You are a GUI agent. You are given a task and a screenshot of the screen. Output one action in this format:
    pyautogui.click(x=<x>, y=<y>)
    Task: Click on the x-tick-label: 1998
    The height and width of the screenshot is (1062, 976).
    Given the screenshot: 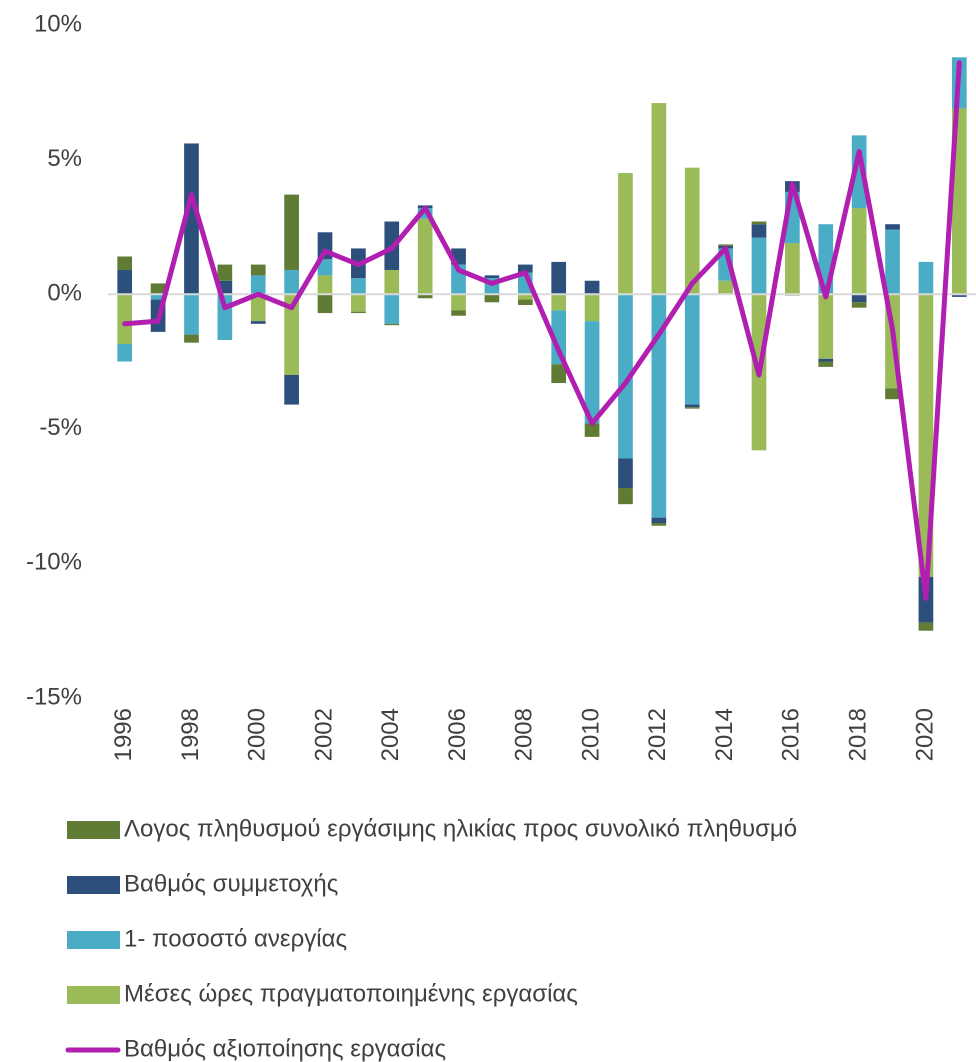 What is the action you would take?
    pyautogui.click(x=190, y=734)
    